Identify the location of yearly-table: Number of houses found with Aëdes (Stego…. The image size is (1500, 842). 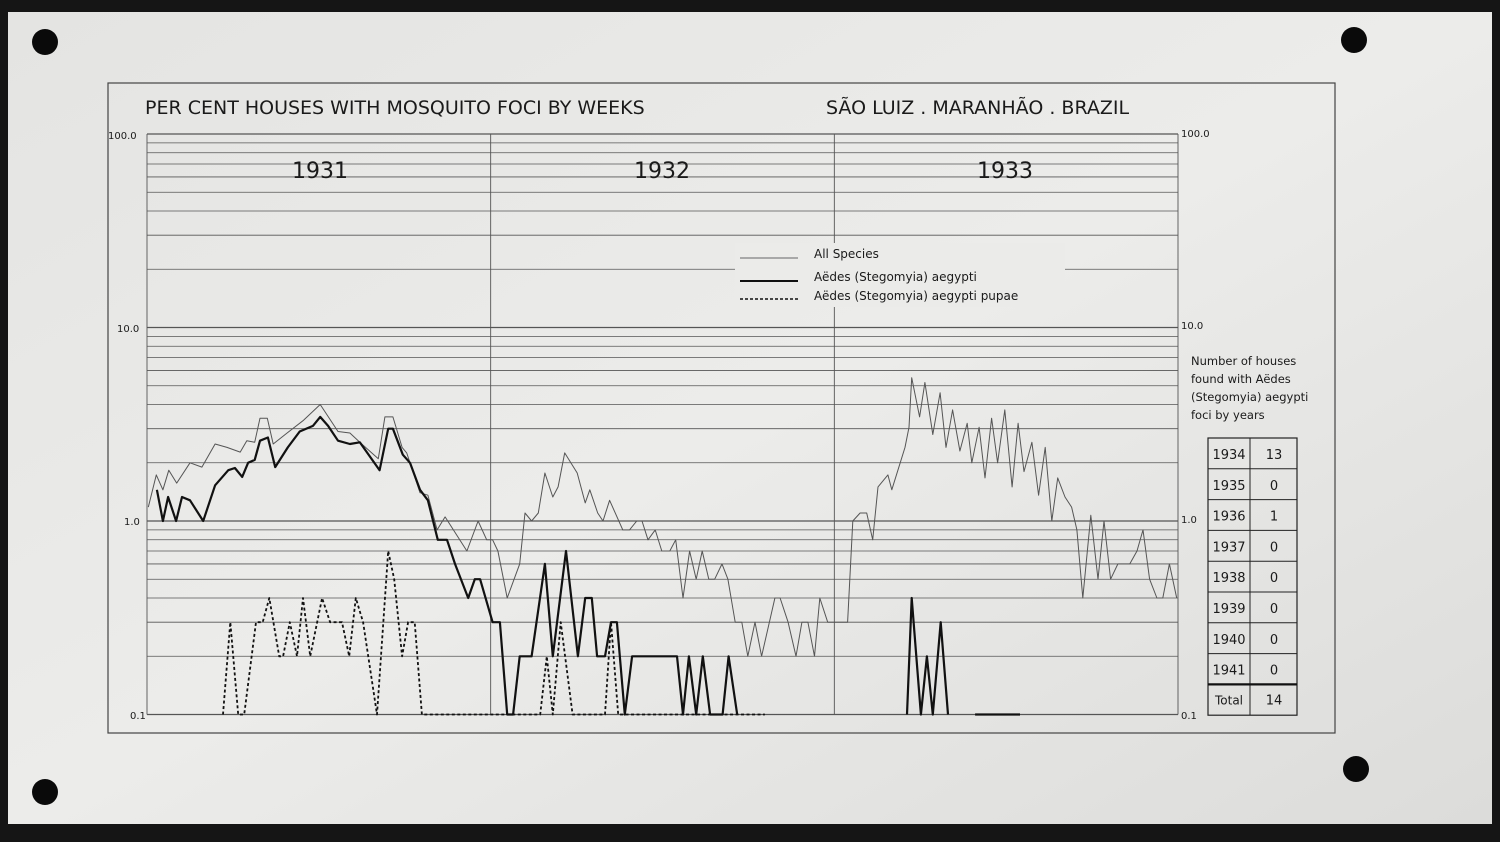
(1249, 535).